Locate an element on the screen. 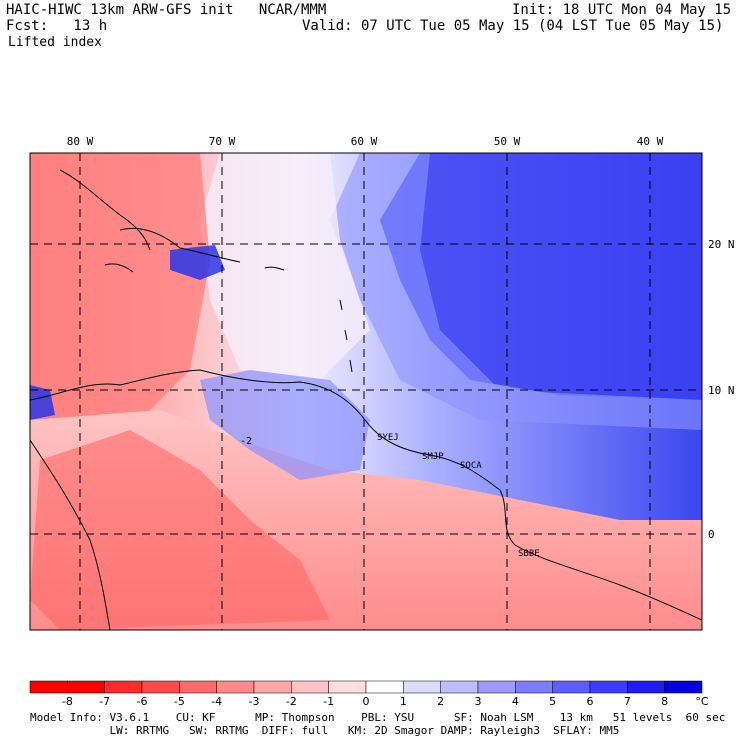 Image resolution: width=740 pixels, height=740 pixels. caribbean-neutral-zone is located at coordinates (285, 266).